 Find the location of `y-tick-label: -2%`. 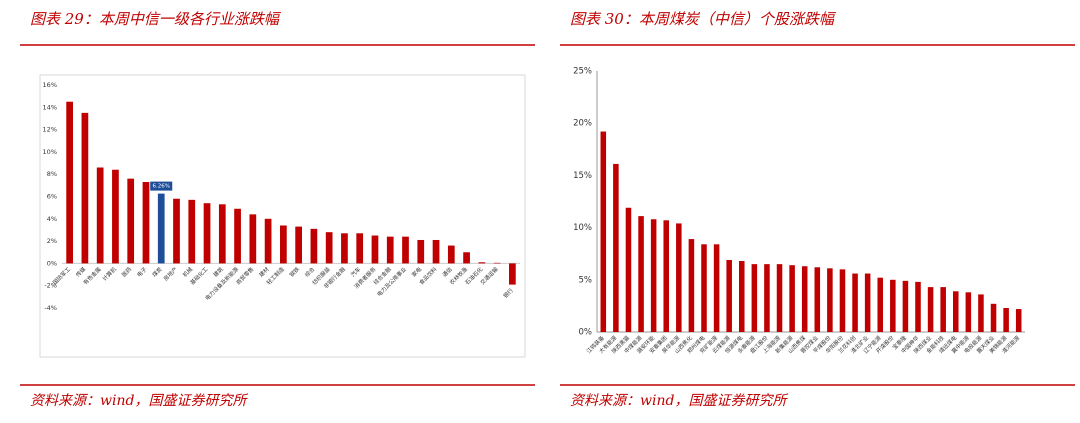

y-tick-label: -2% is located at coordinates (50, 286).